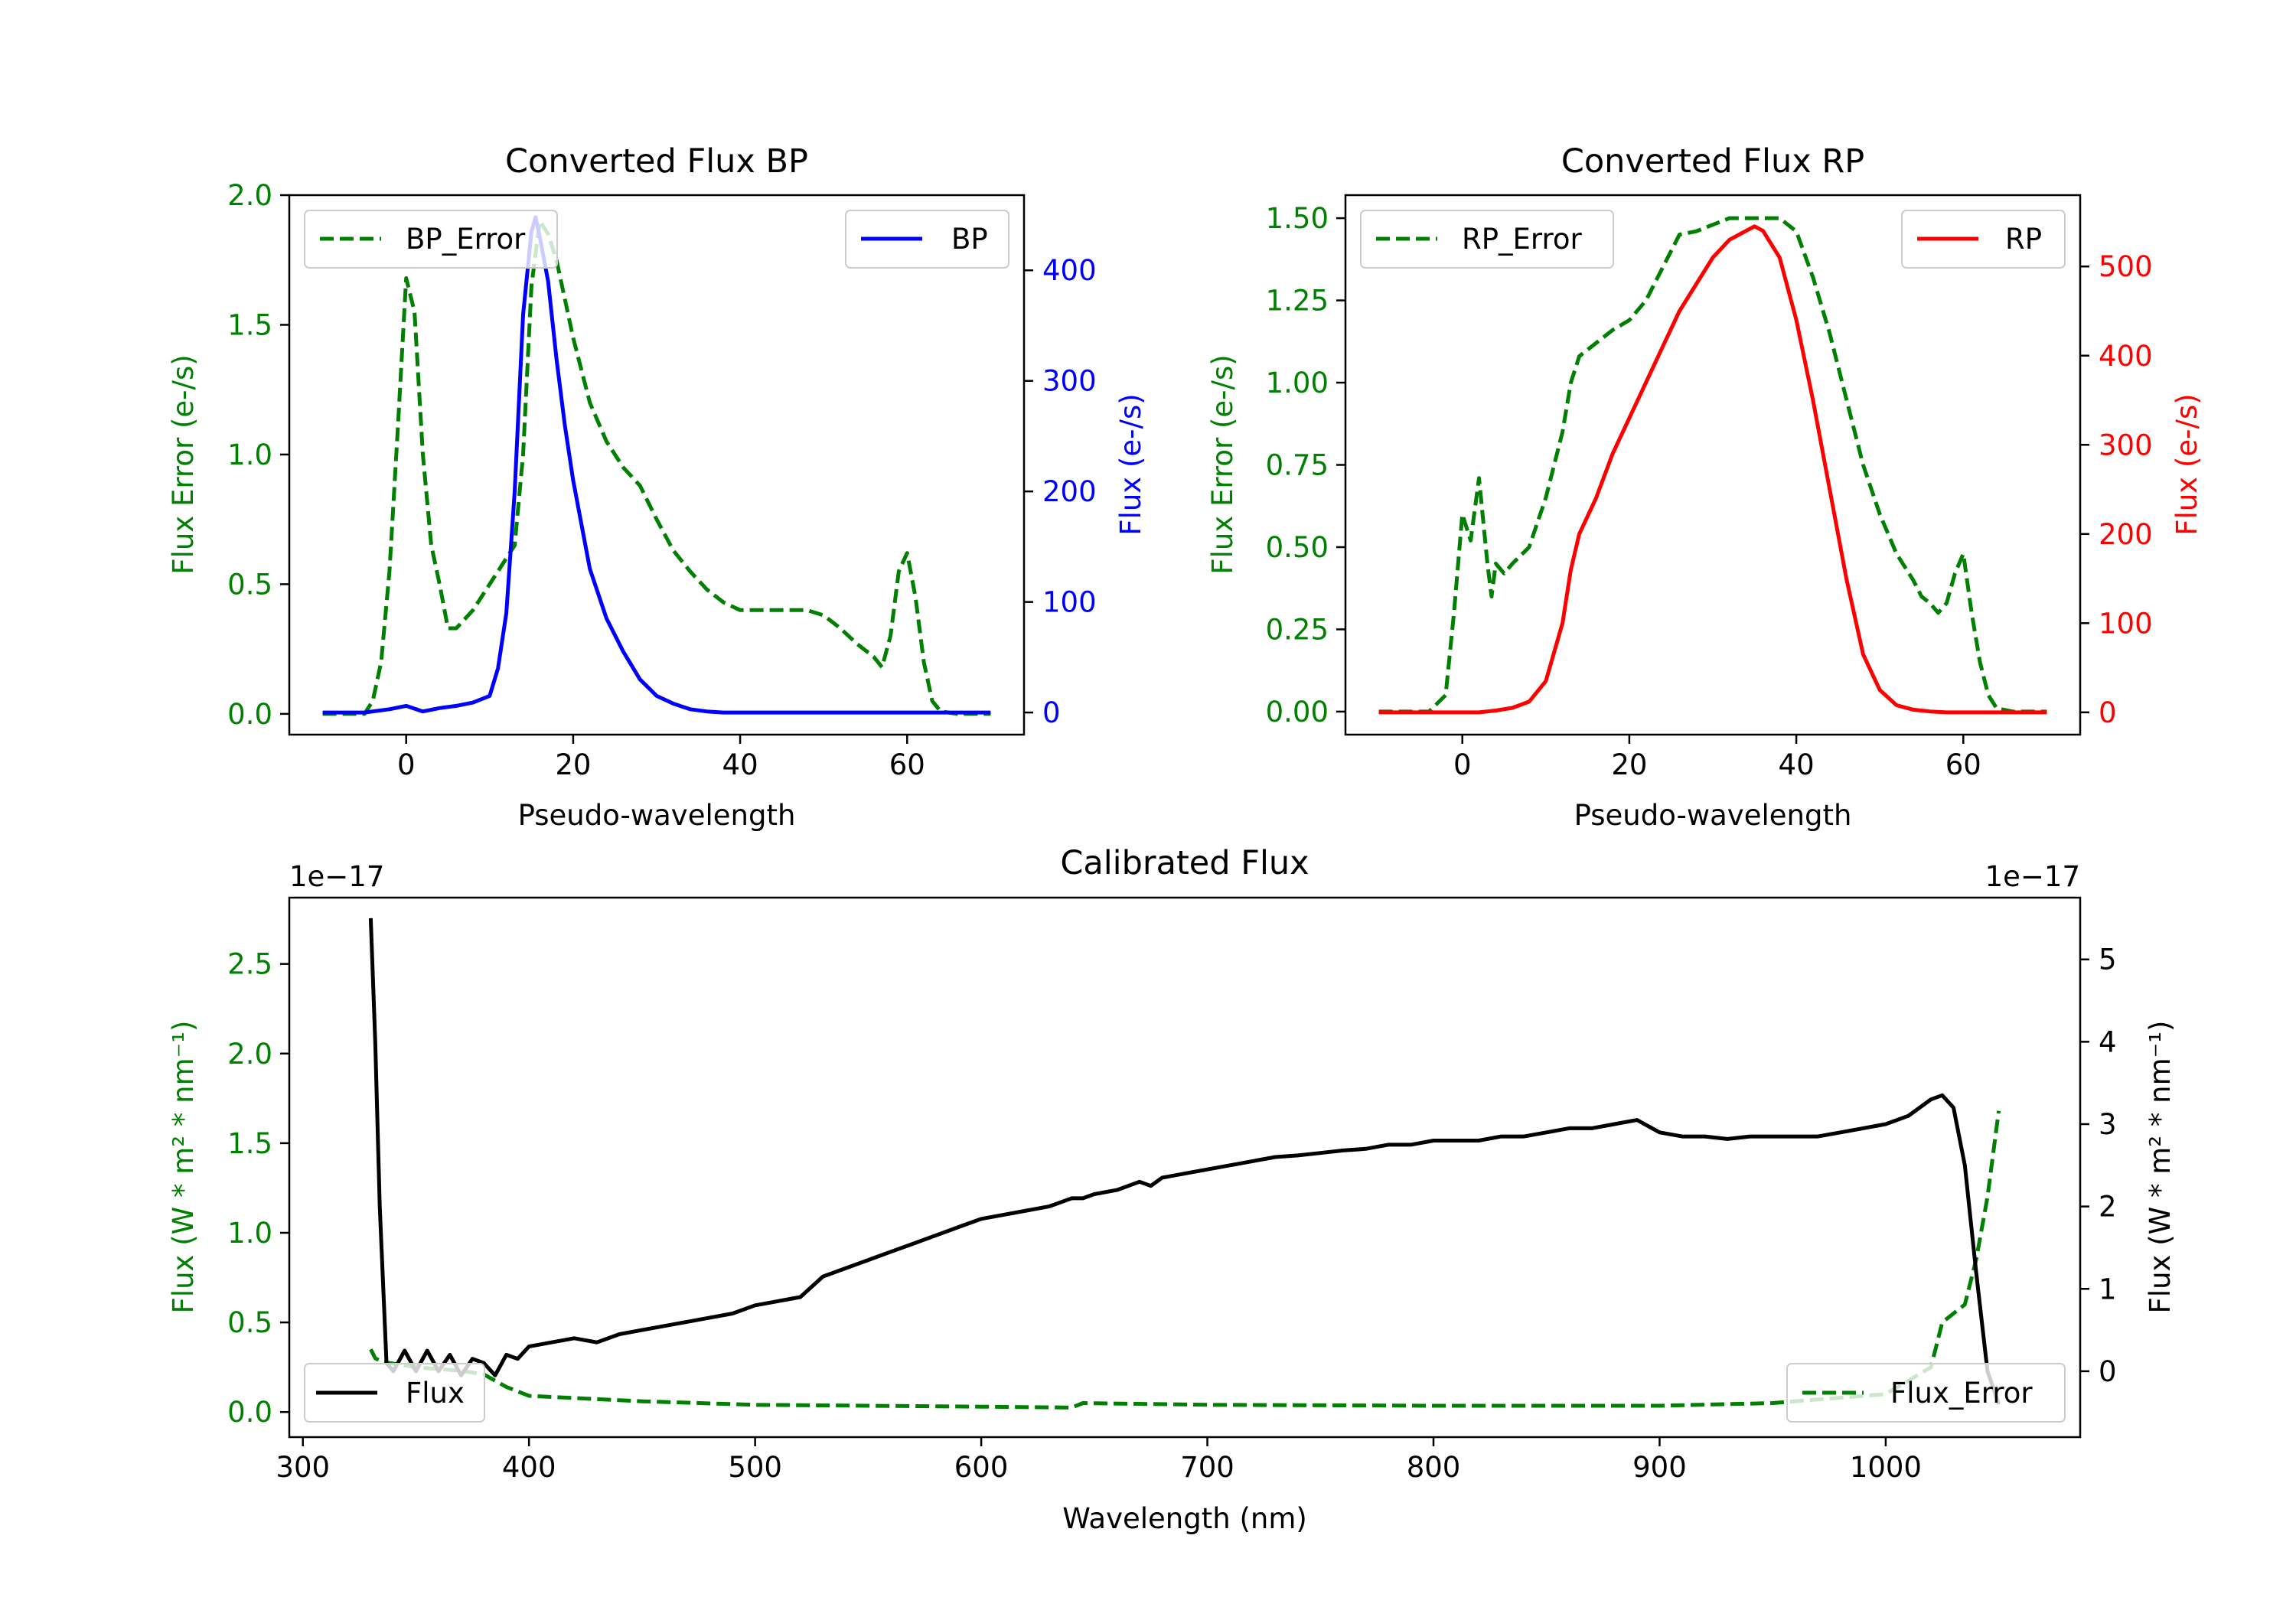 The image size is (2296, 1607). What do you see at coordinates (1659, 1467) in the screenshot?
I see `calibrated-x-tick-label: 900` at bounding box center [1659, 1467].